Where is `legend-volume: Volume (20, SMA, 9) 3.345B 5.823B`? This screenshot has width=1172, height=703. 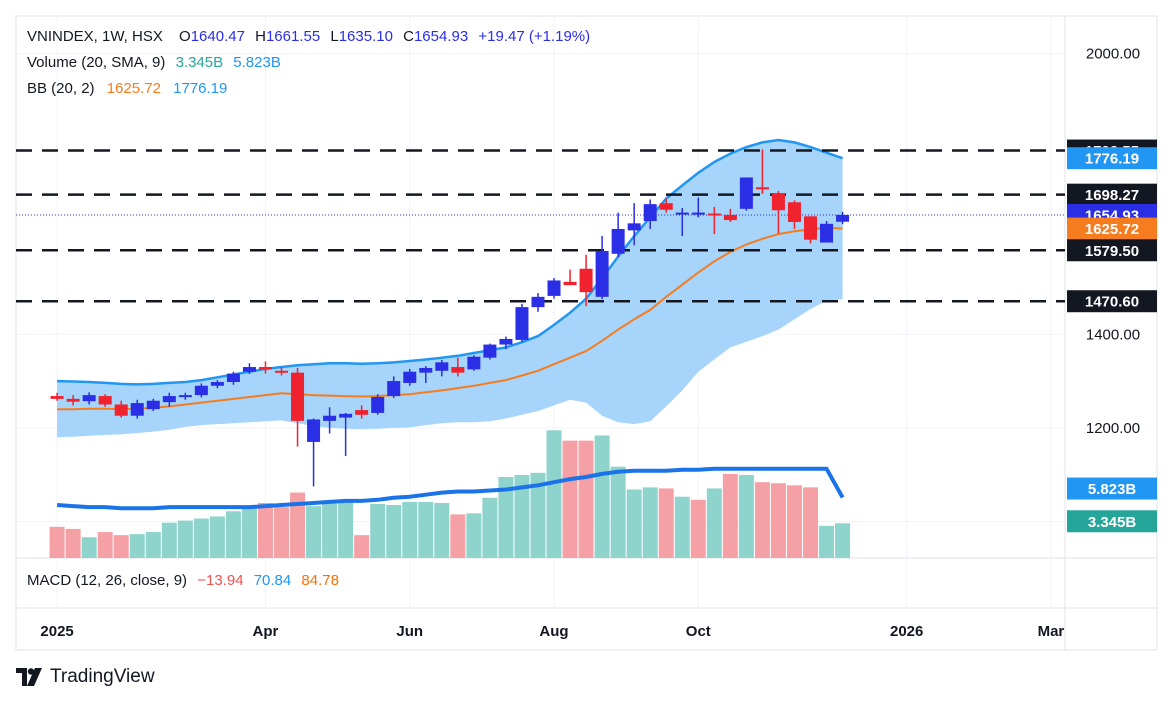
legend-volume: Volume (20, SMA, 9) 3.345B 5.823B is located at coordinates (155, 62).